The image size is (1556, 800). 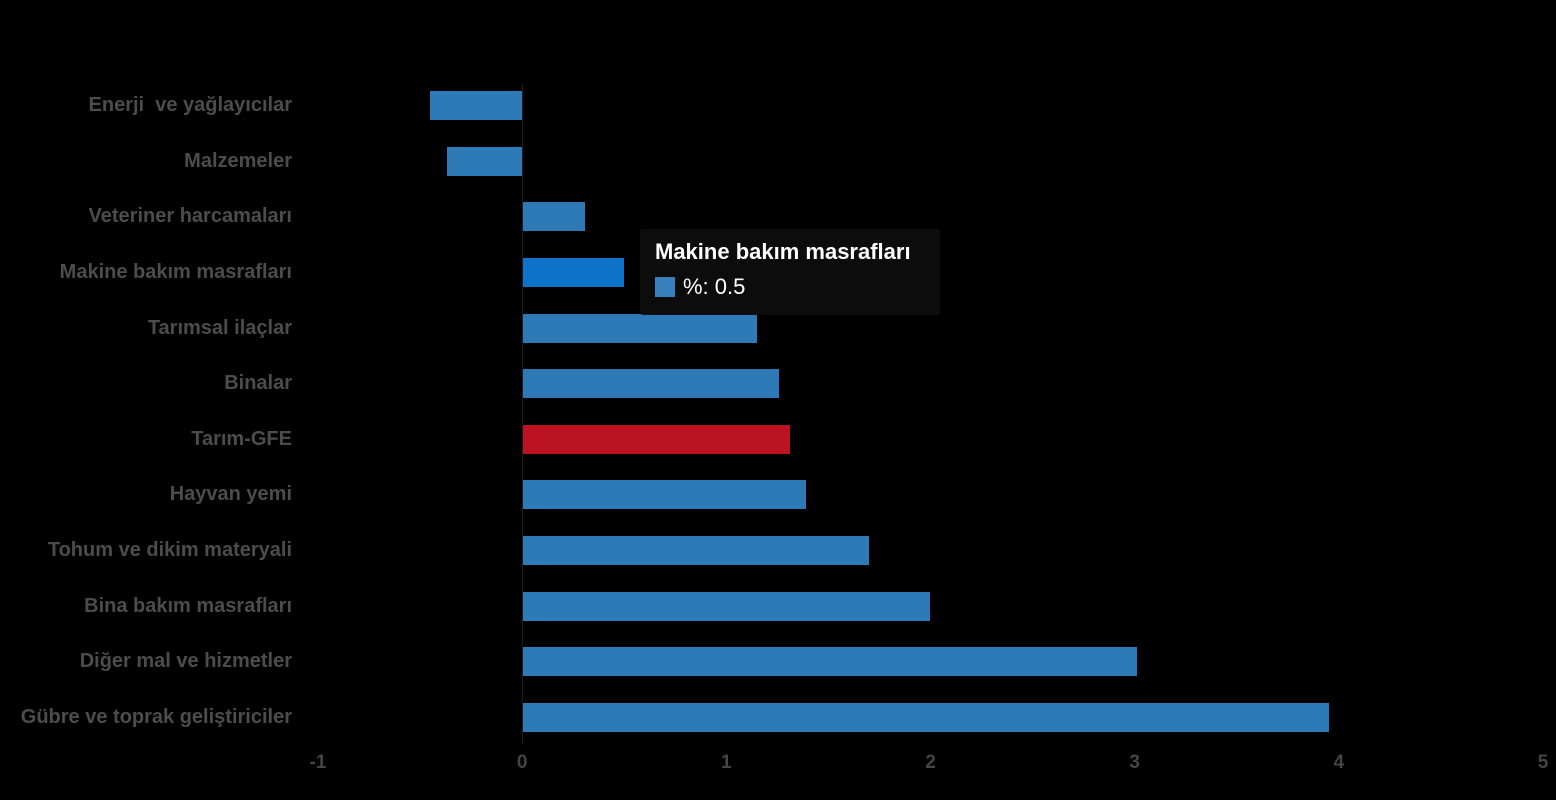 What do you see at coordinates (1543, 762) in the screenshot?
I see `x-axis-tick-label: 5` at bounding box center [1543, 762].